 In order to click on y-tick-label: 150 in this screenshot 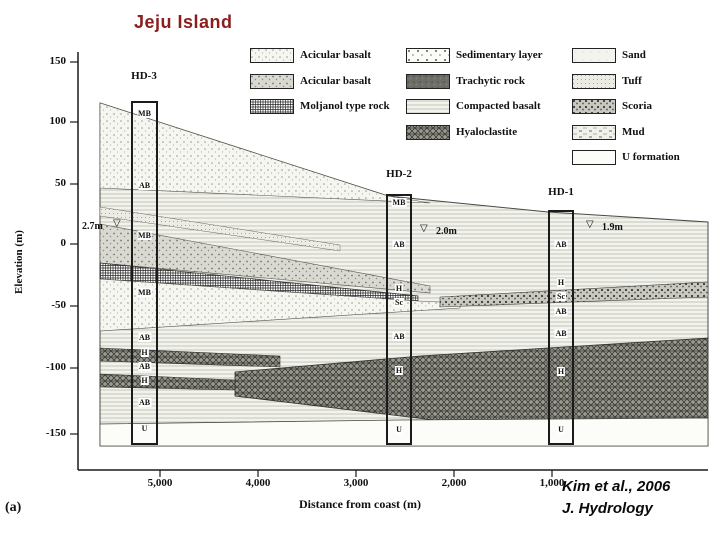, I will do `click(58, 61)`.